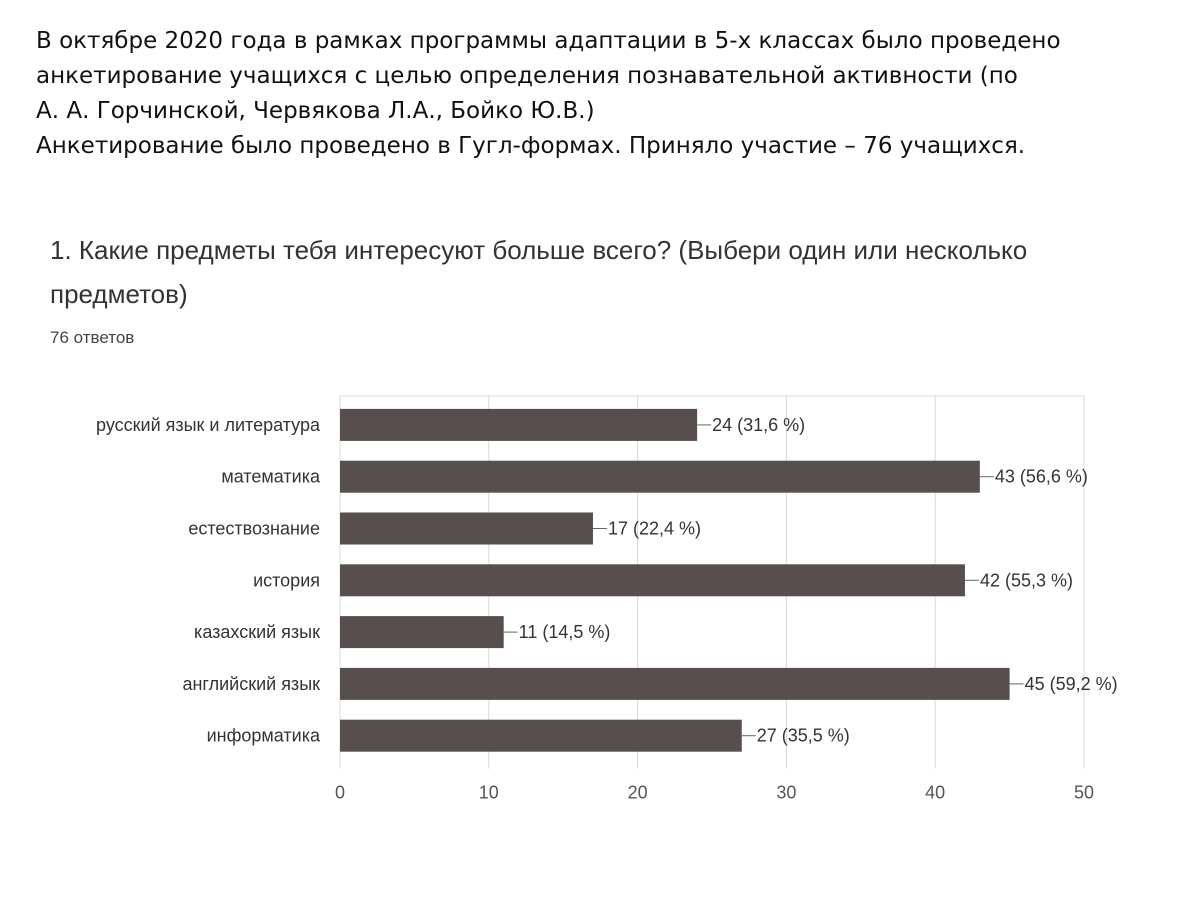 This screenshot has width=1200, height=900. I want to click on category-label: история, so click(286, 580).